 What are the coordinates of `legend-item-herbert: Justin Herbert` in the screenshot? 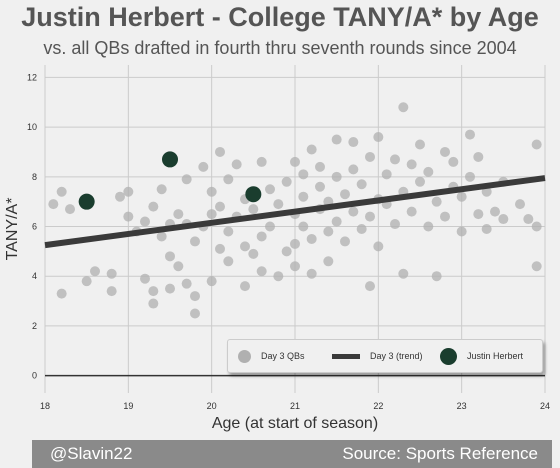 It's located at (481, 356).